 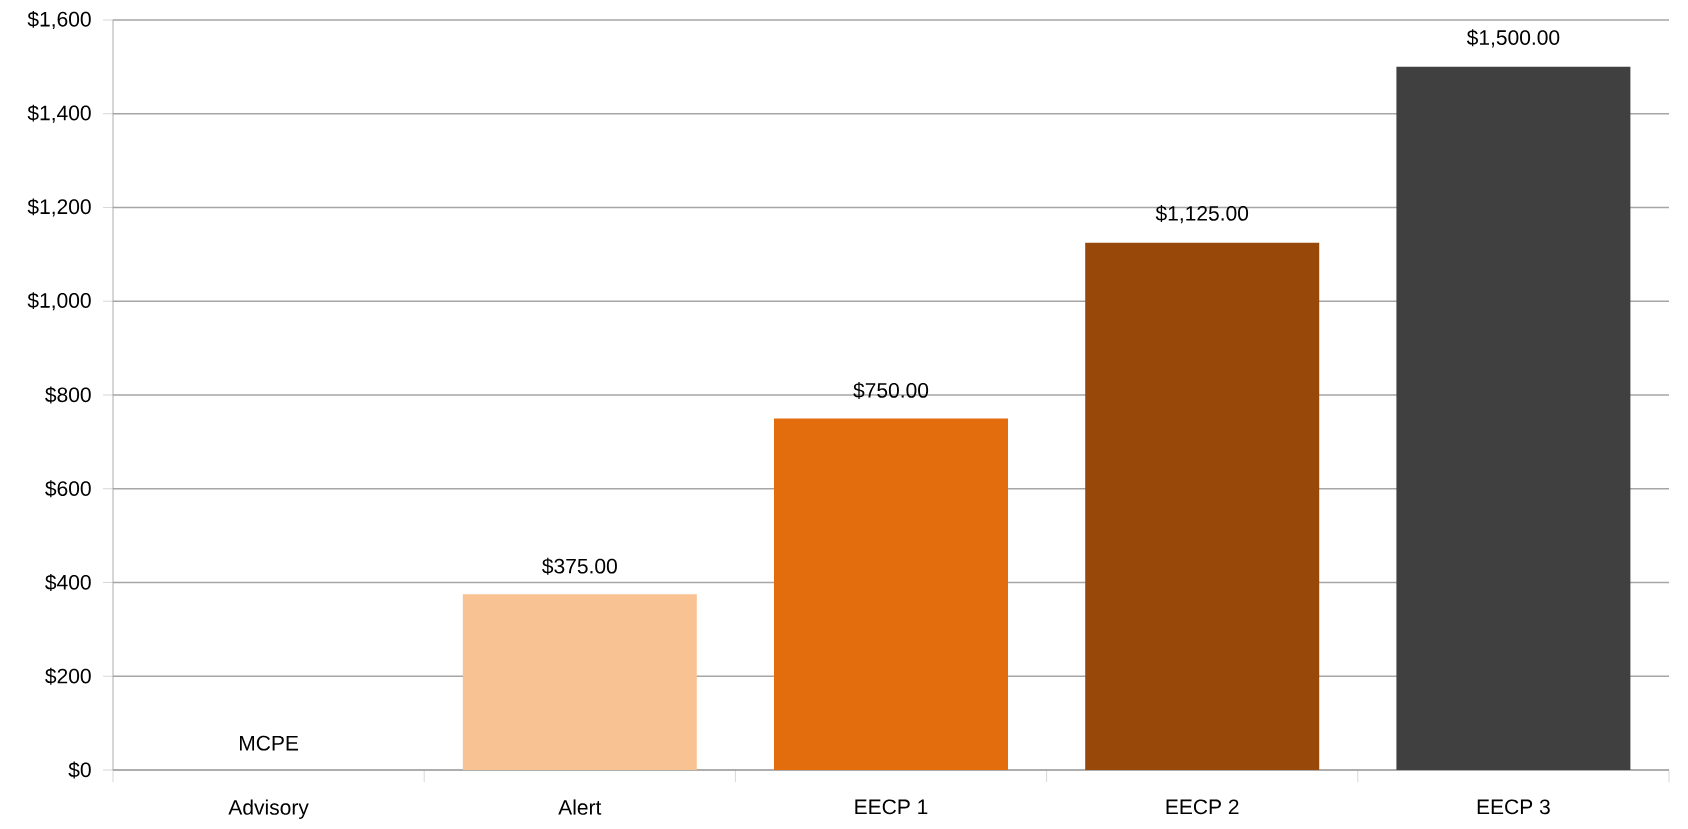 I want to click on data-label: $750.00, so click(x=891, y=391).